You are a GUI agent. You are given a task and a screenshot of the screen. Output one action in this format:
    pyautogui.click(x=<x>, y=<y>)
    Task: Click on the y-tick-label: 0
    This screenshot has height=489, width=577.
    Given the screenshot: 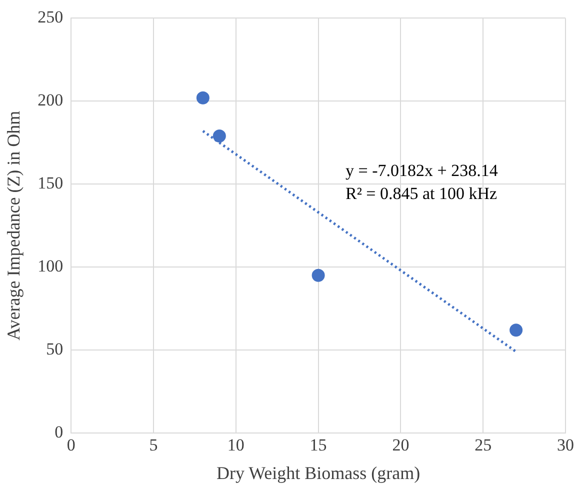 What is the action you would take?
    pyautogui.click(x=59, y=432)
    